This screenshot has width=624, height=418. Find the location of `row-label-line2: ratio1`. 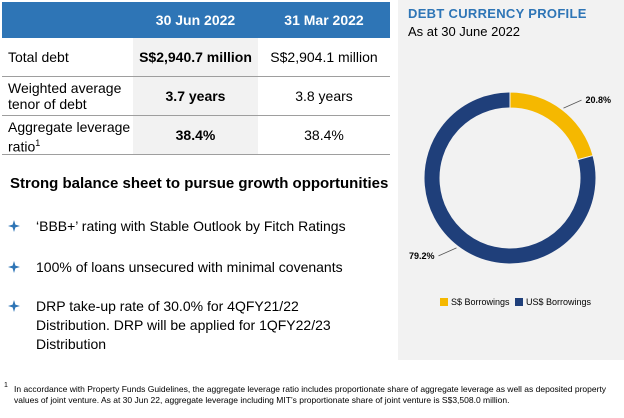

row-label-line2: ratio1 is located at coordinates (24, 145).